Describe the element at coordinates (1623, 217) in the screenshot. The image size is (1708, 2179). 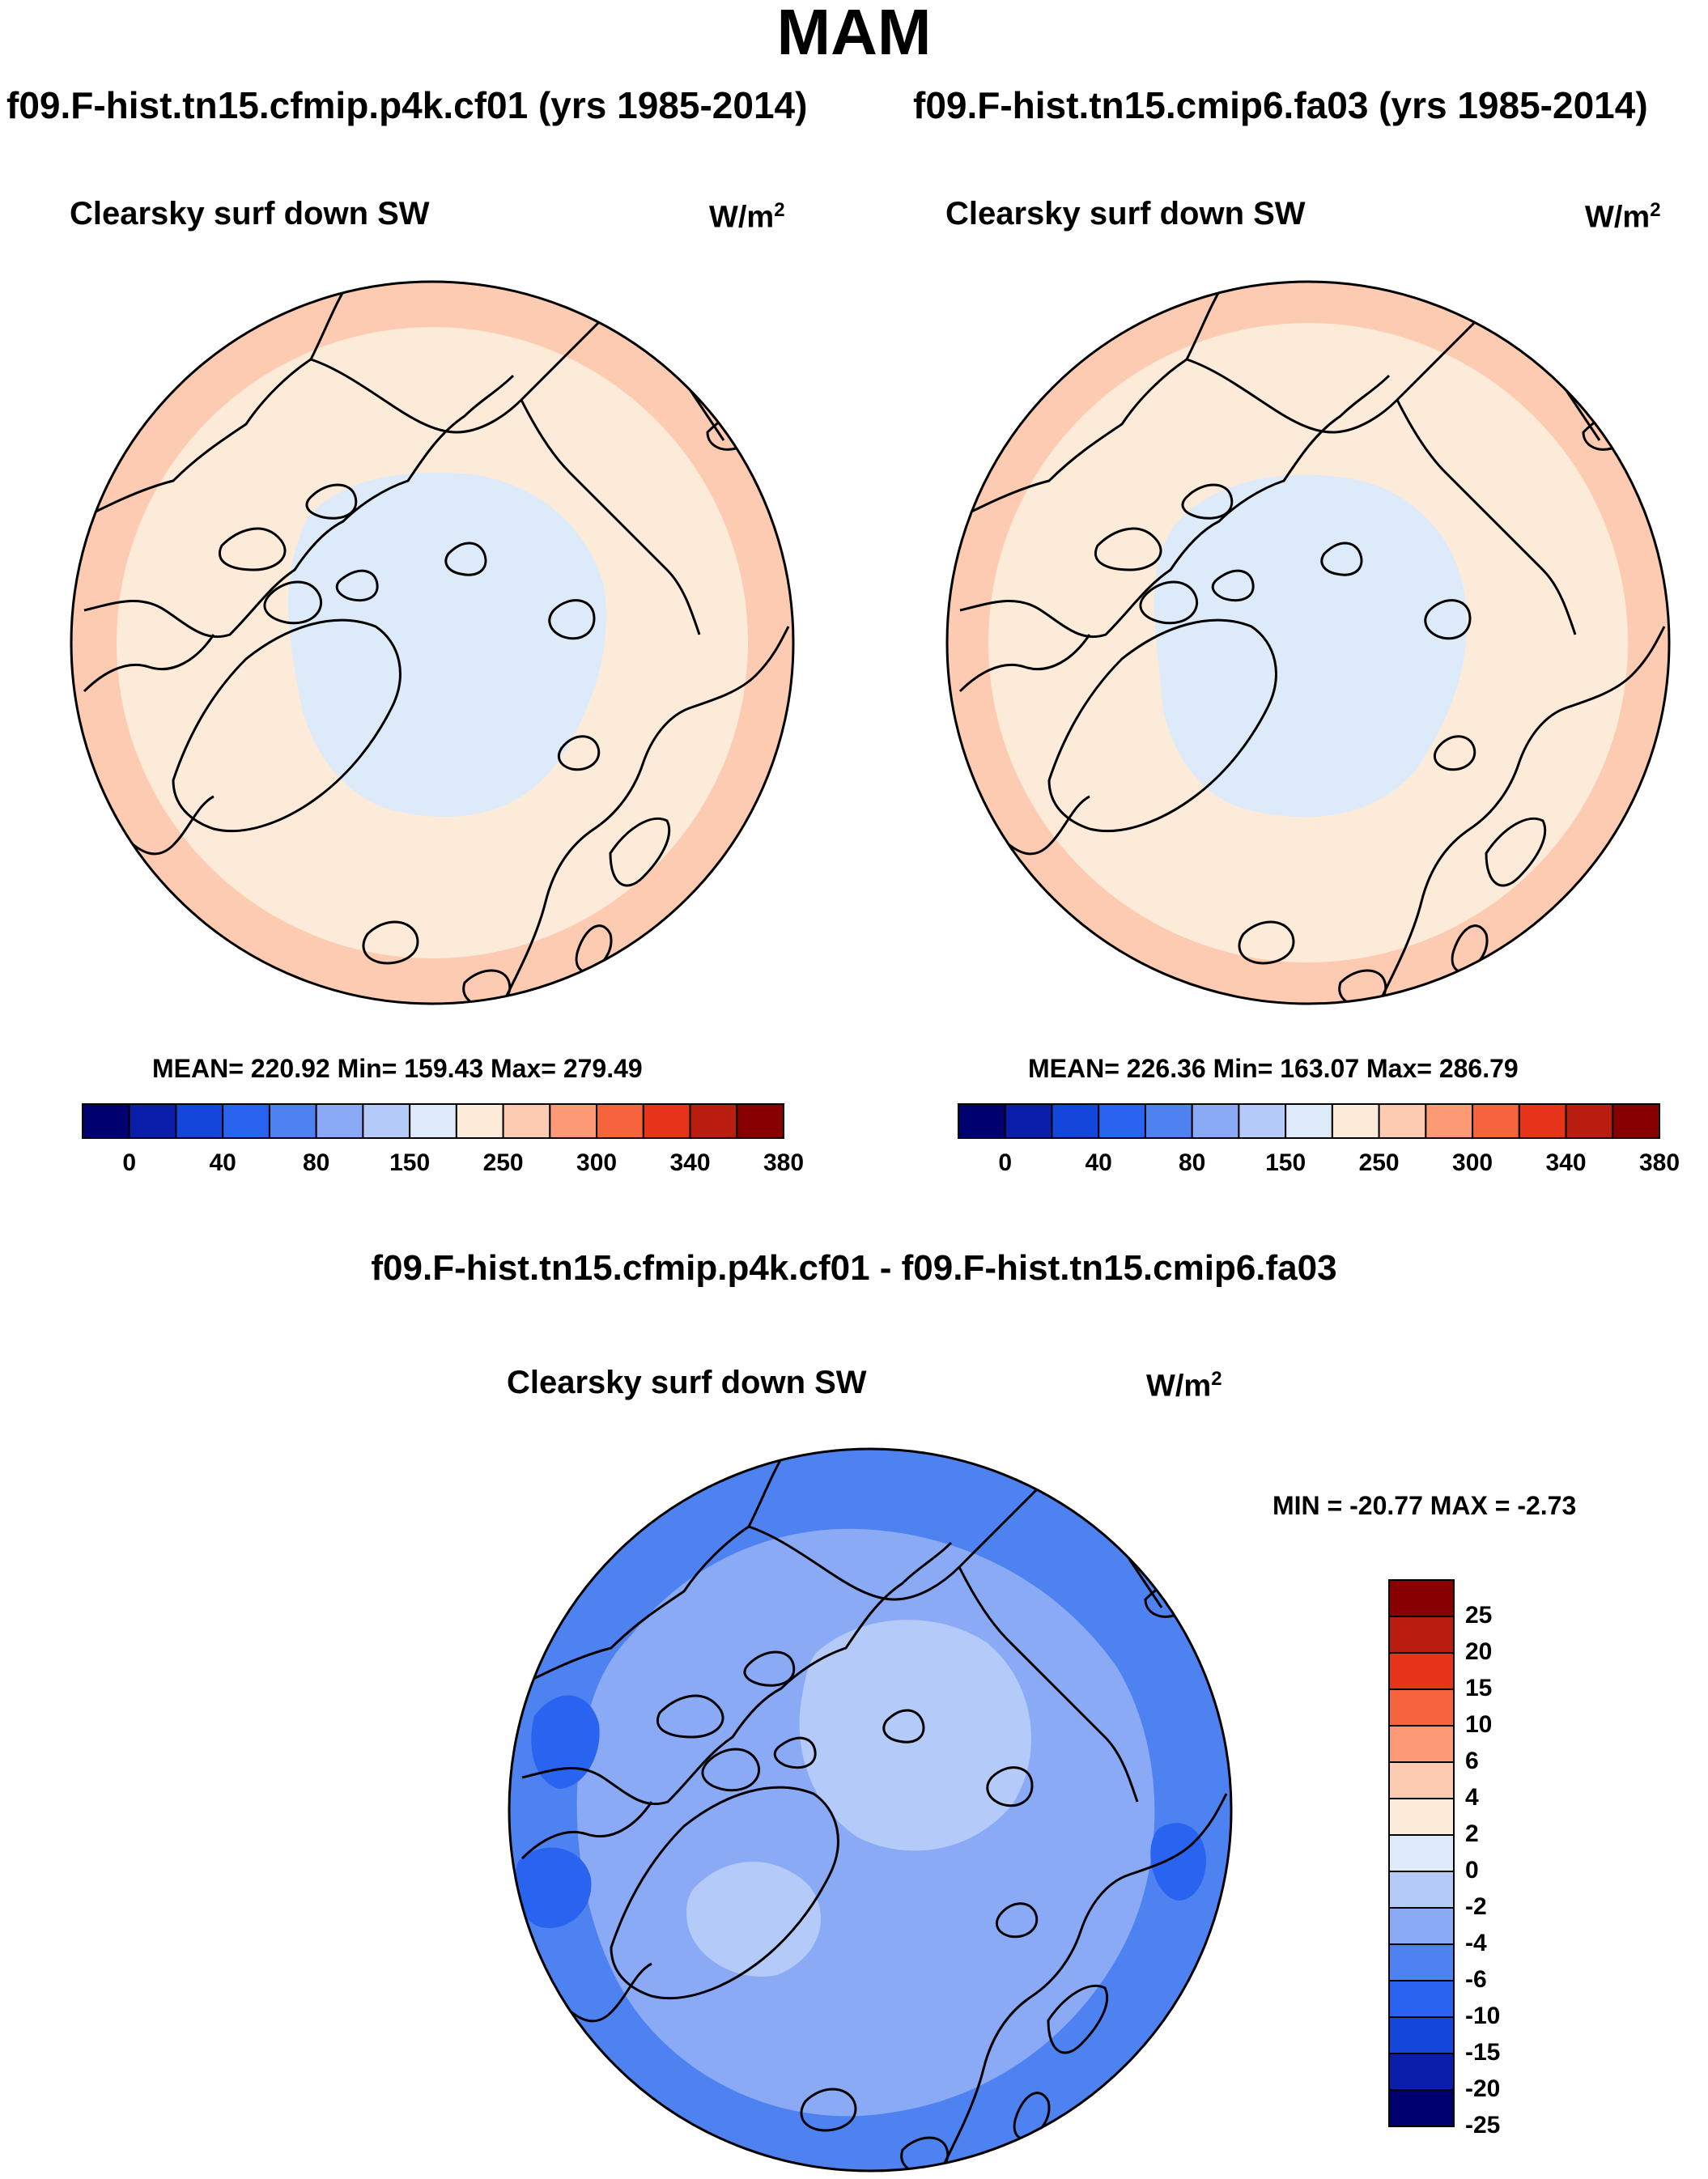
I see `panel-right-units: W/m2` at that location.